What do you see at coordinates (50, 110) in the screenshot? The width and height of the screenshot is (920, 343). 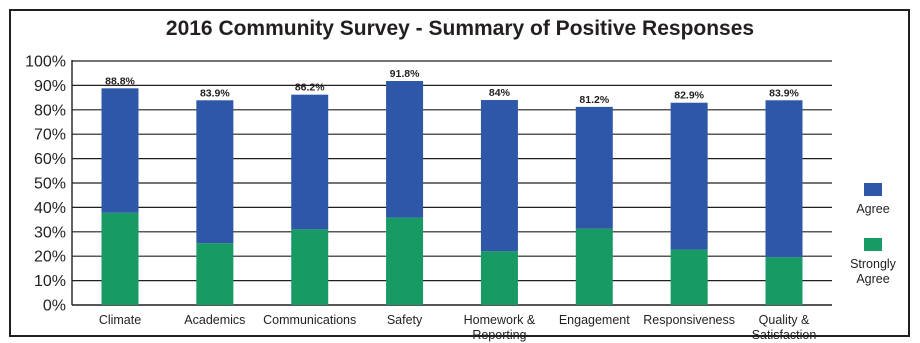 I see `y-tick-label: 80%` at bounding box center [50, 110].